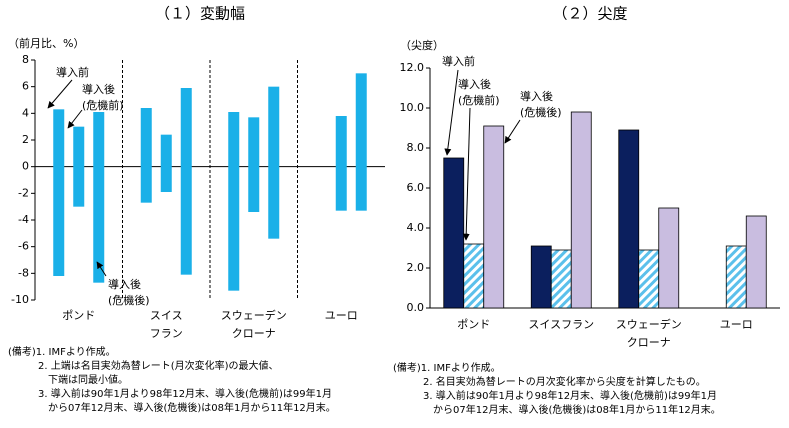 This screenshot has width=789, height=428. I want to click on chart-title: （１）変動幅, so click(200, 14).